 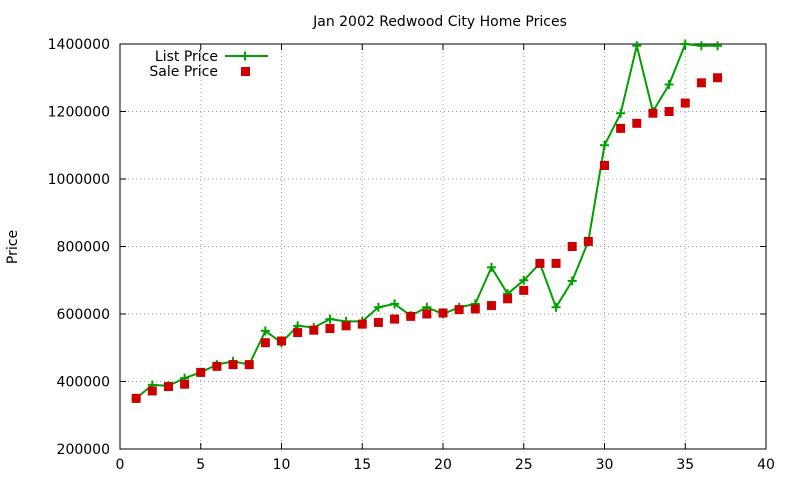 I want to click on x-tick-label: 25, so click(x=524, y=465).